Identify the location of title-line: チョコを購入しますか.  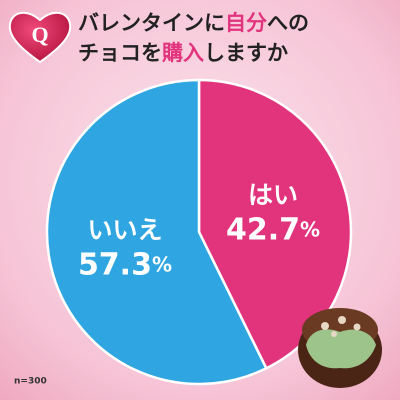
(183, 53).